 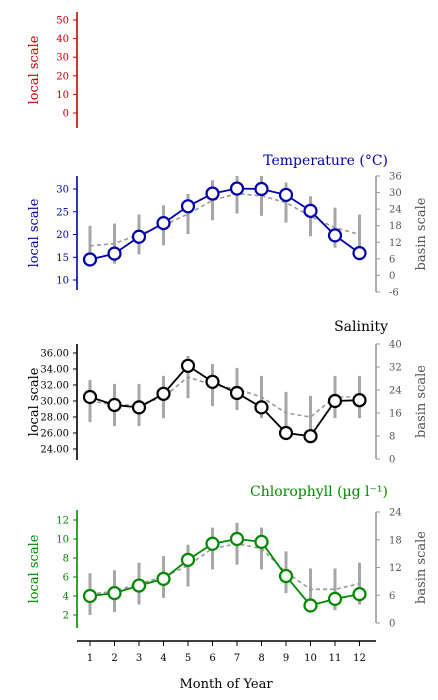 I want to click on left-tick-label: 30, so click(x=62, y=190).